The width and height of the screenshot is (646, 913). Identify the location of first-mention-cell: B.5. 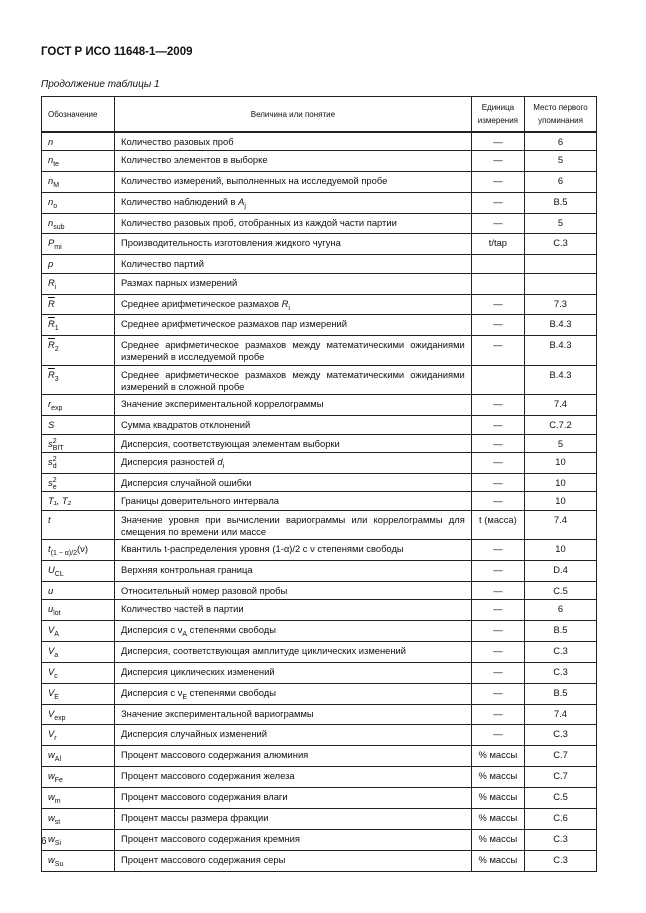
(560, 202).